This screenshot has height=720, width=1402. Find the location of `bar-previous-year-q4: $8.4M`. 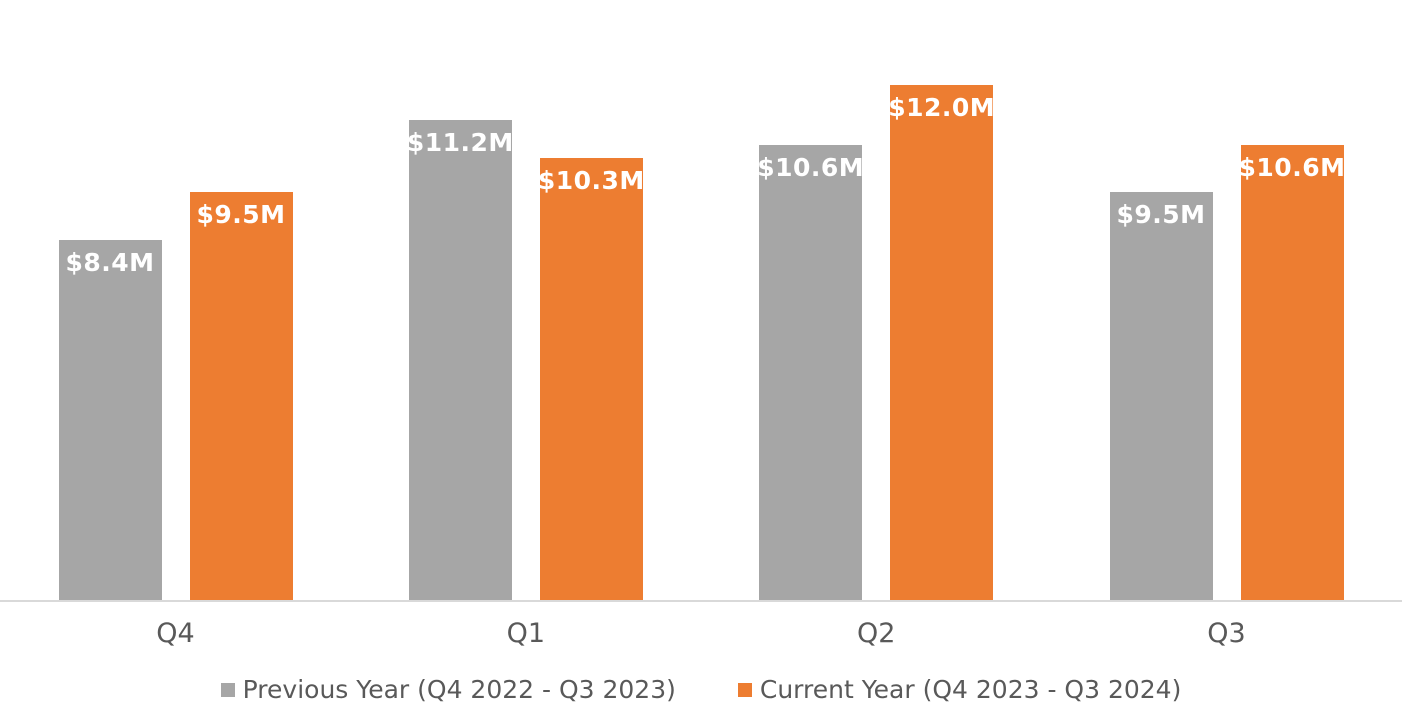

bar-previous-year-q4: $8.4M is located at coordinates (110, 420).